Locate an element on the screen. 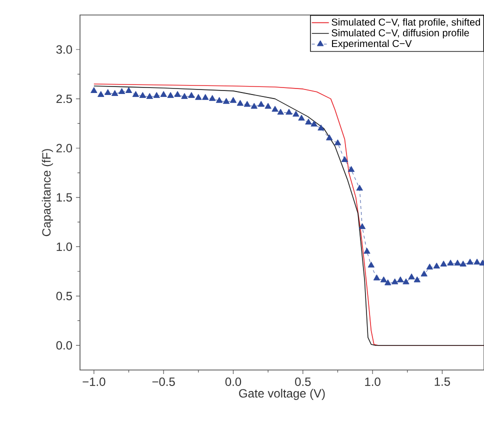  y-axis-title: Capacitance (fF) is located at coordinates (48, 192).